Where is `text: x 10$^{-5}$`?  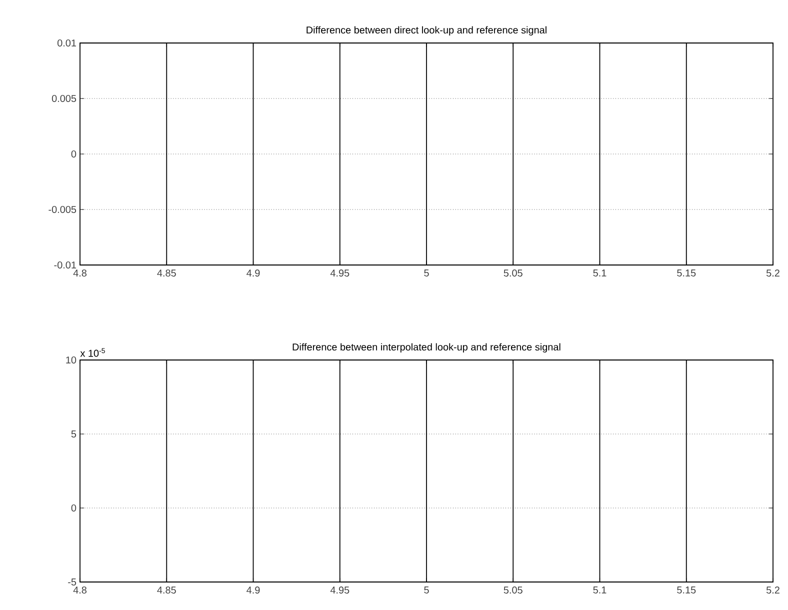 text: x 10$^{-5}$ is located at coordinates (92, 352).